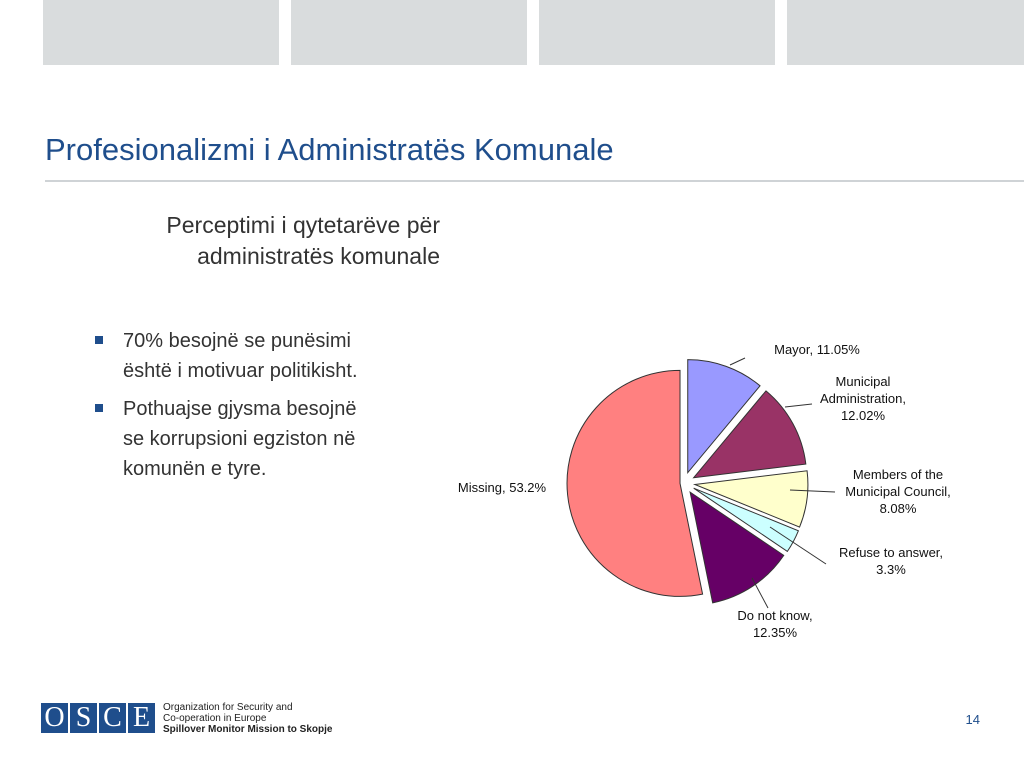 The width and height of the screenshot is (1024, 768). Describe the element at coordinates (248, 729) in the screenshot. I see `mission-name: Spillover Monitor Mission to Skopje` at that location.